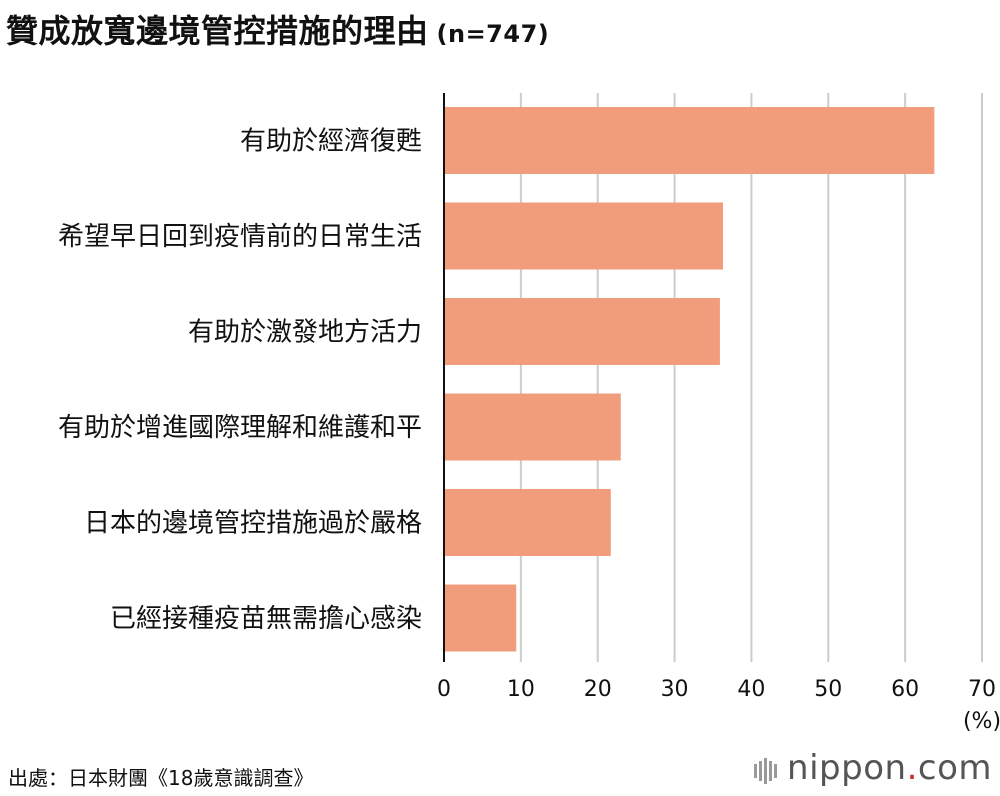 The height and width of the screenshot is (796, 1000). Describe the element at coordinates (493, 34) in the screenshot. I see `chart-sample-size: (n=747)` at that location.